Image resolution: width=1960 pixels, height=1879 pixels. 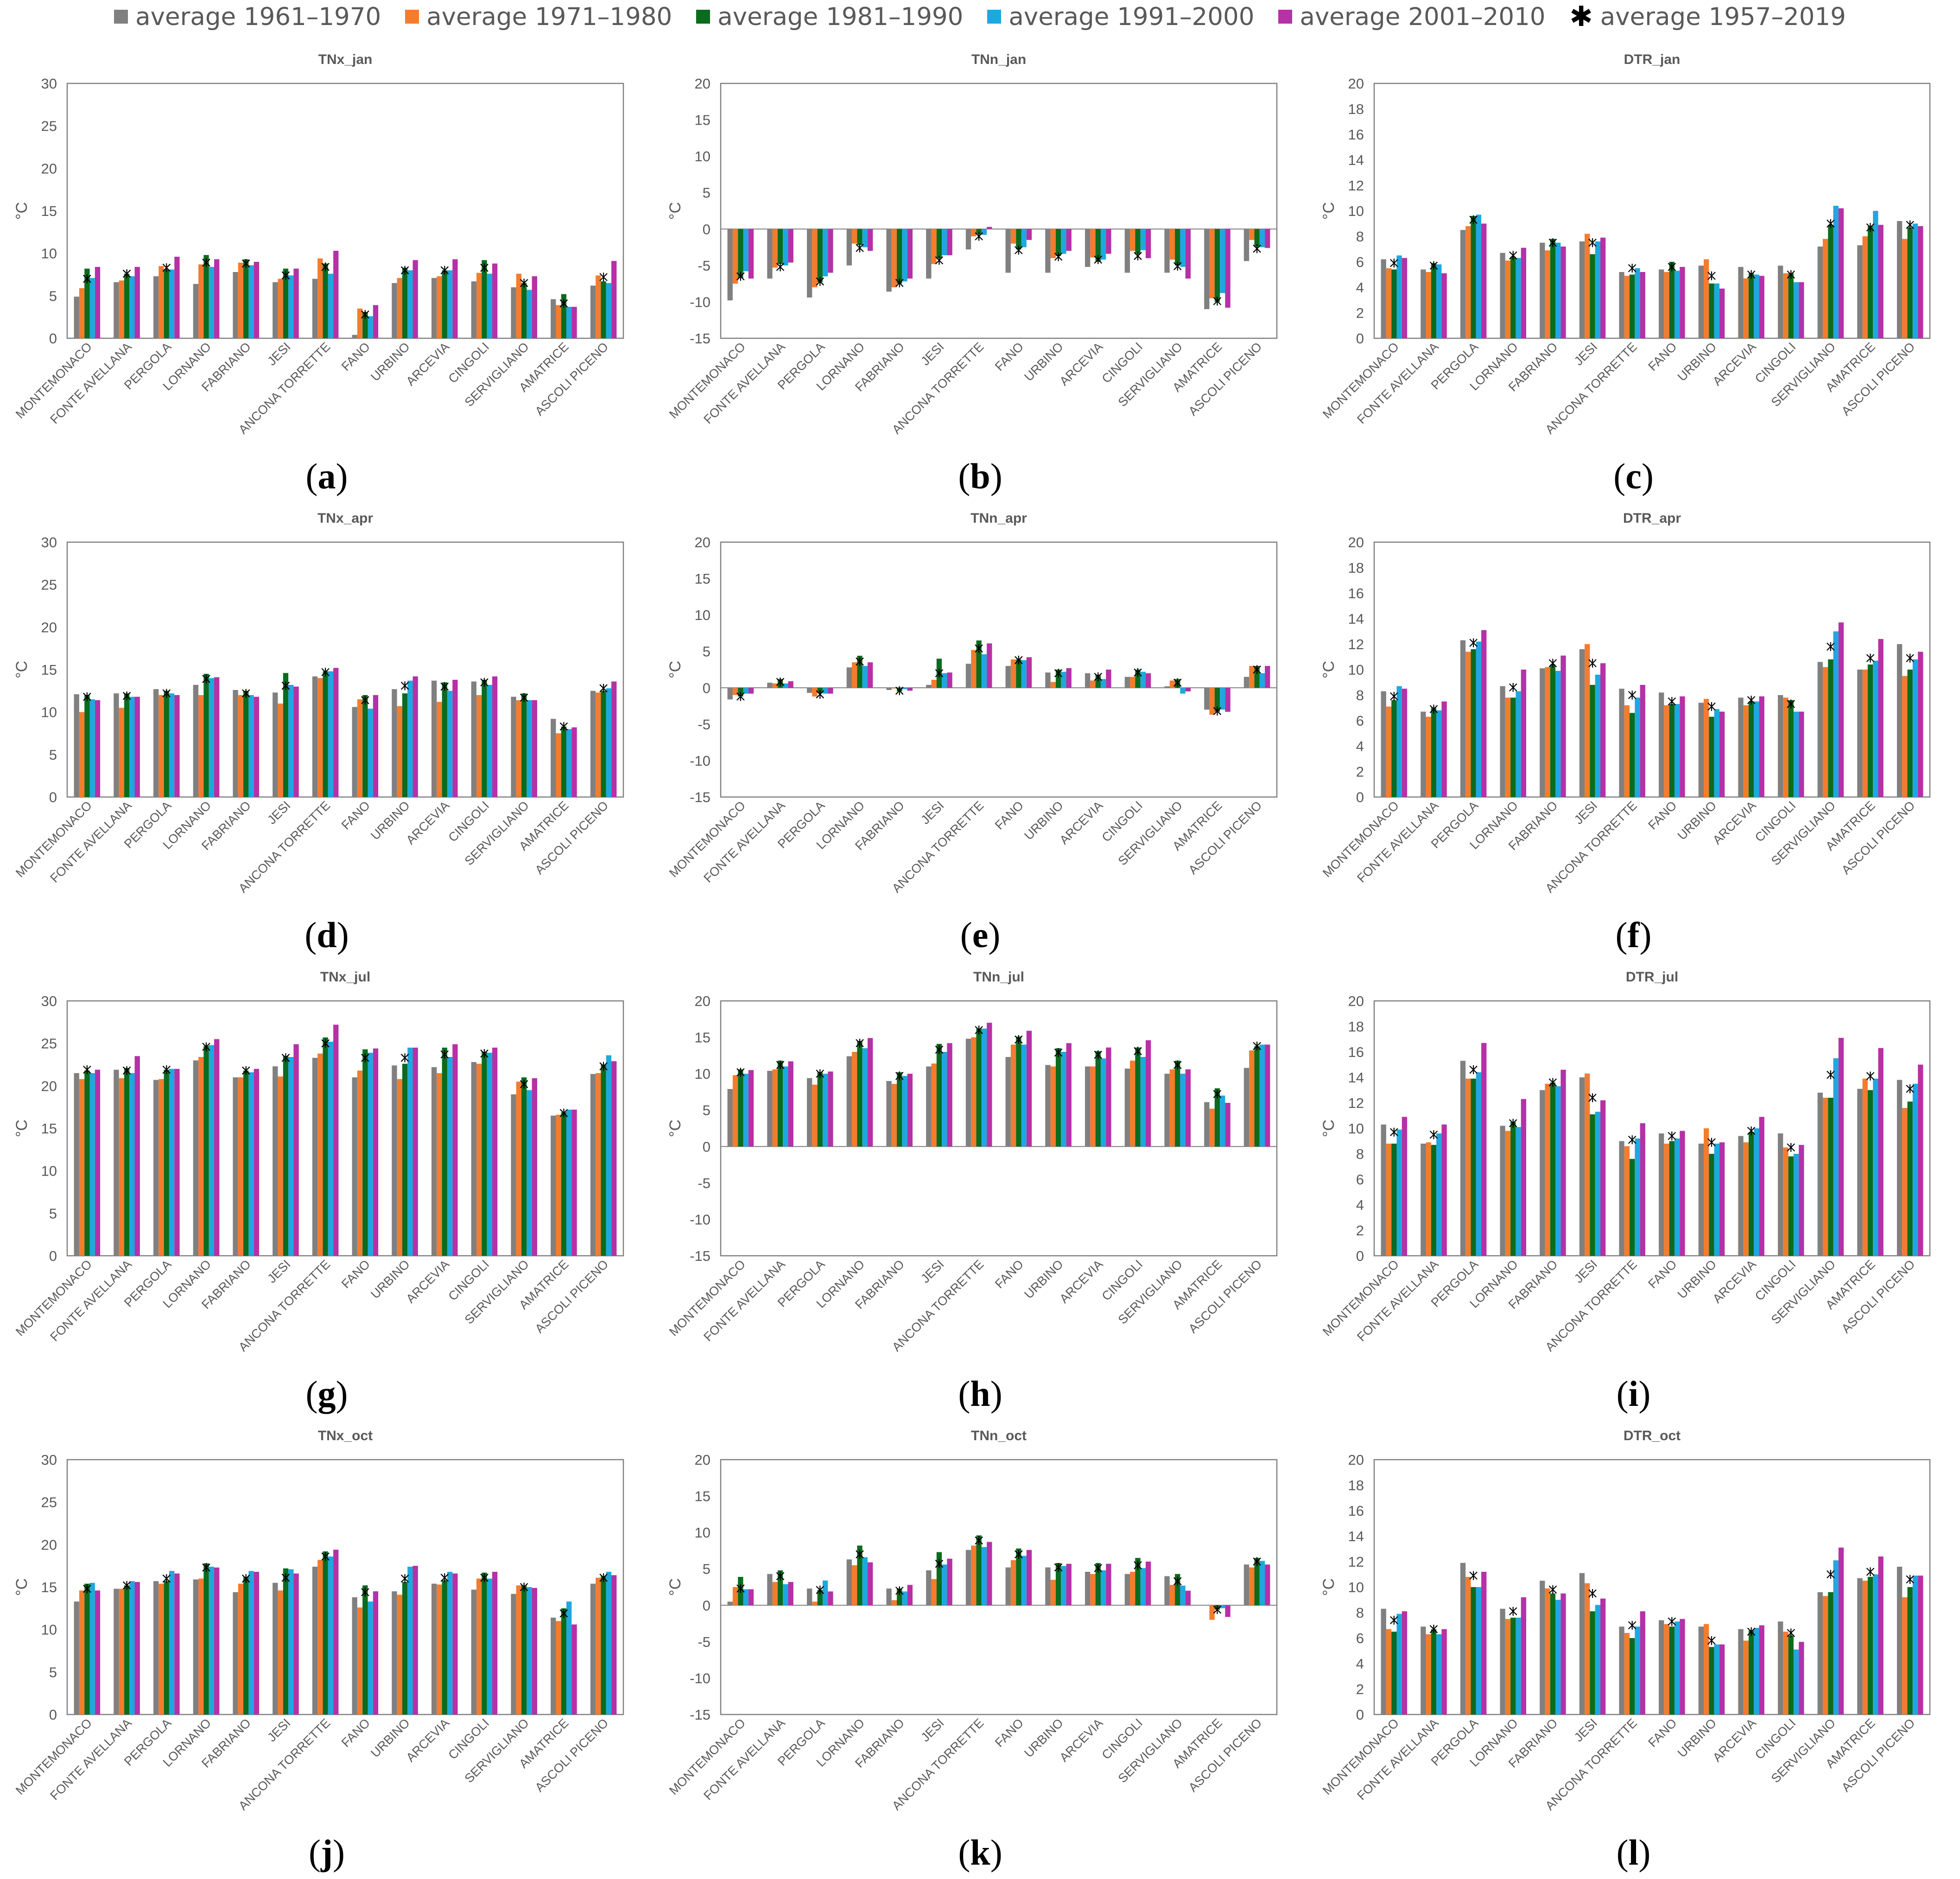 I want to click on marker-average-1957-2019-fonte-avellana, so click(x=780, y=682).